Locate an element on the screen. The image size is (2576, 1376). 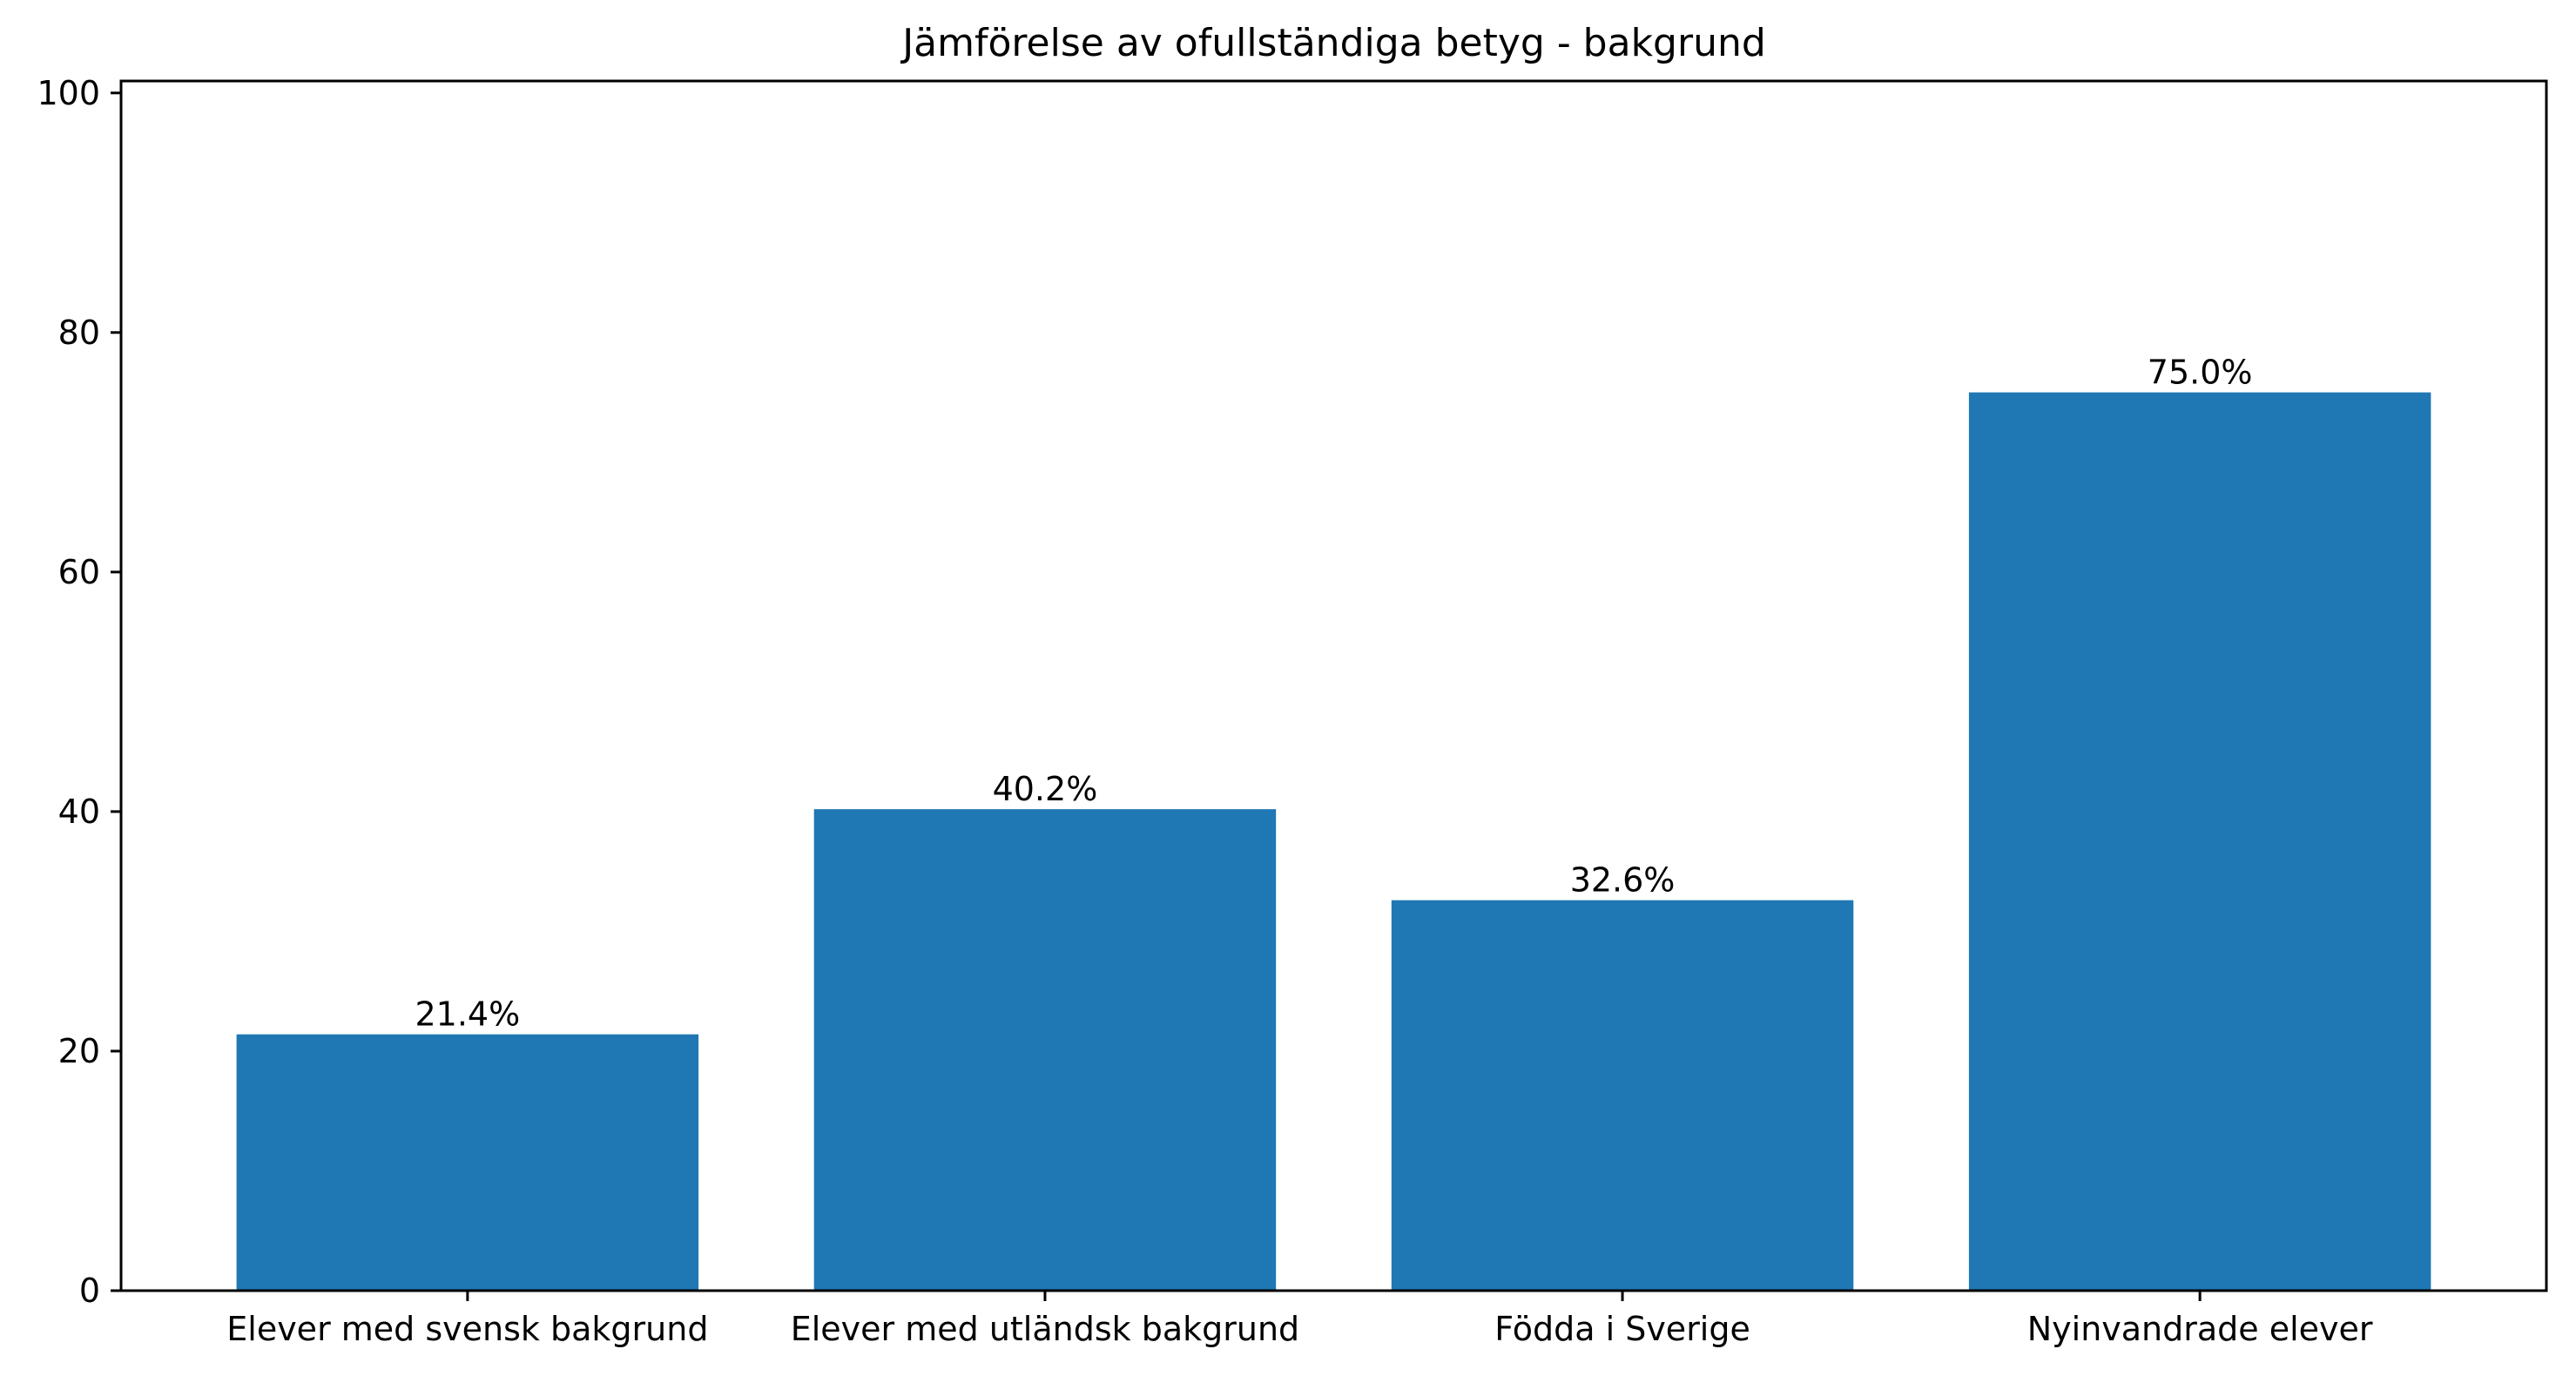
y-axis: 0 20 40 60 80 100 is located at coordinates (79, 692).